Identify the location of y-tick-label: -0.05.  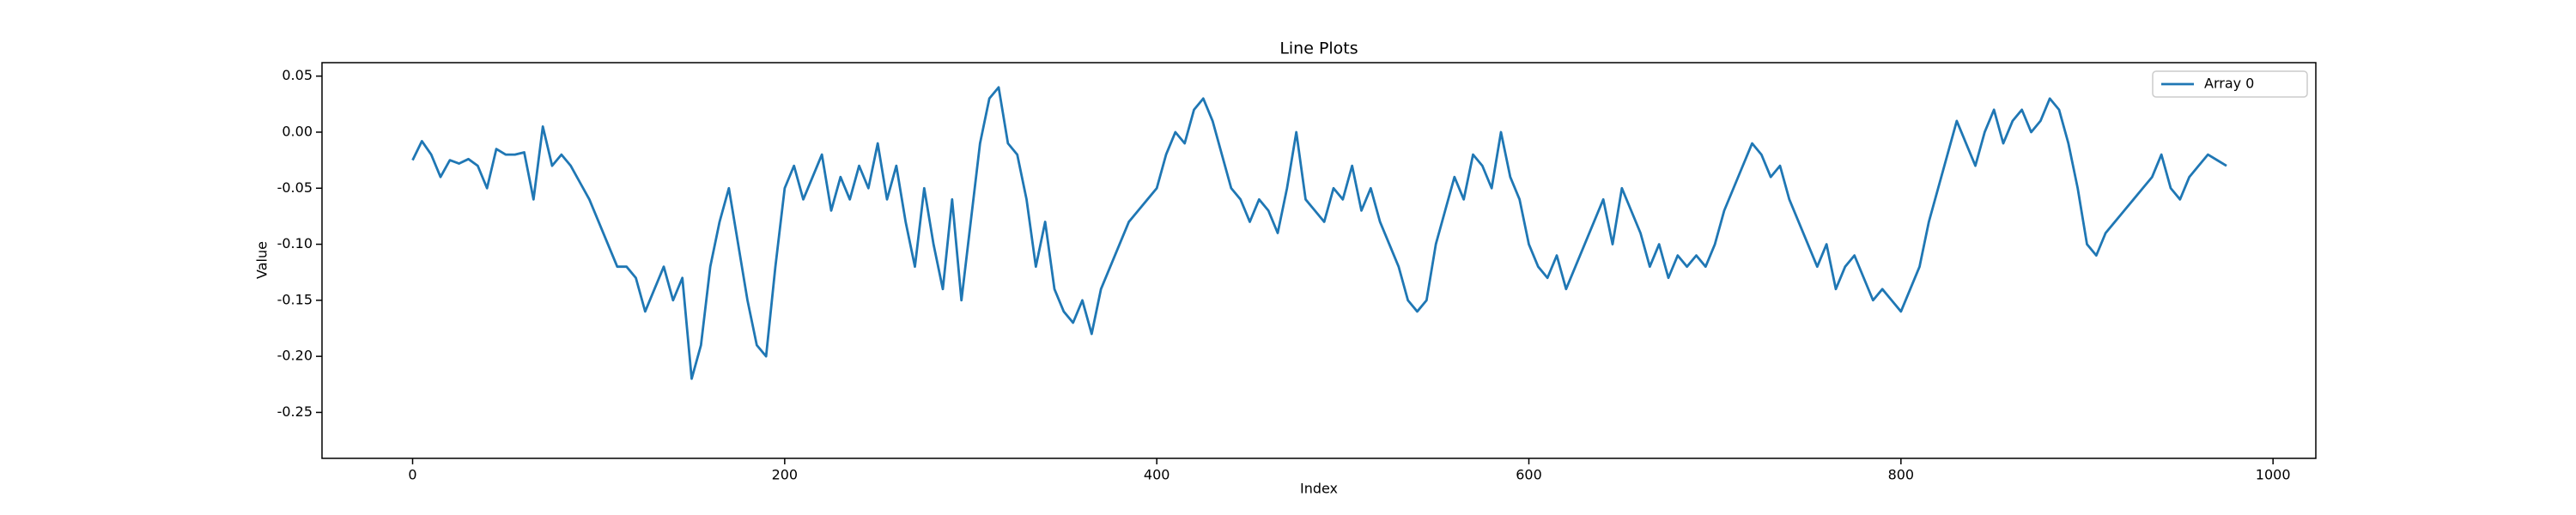
(295, 187).